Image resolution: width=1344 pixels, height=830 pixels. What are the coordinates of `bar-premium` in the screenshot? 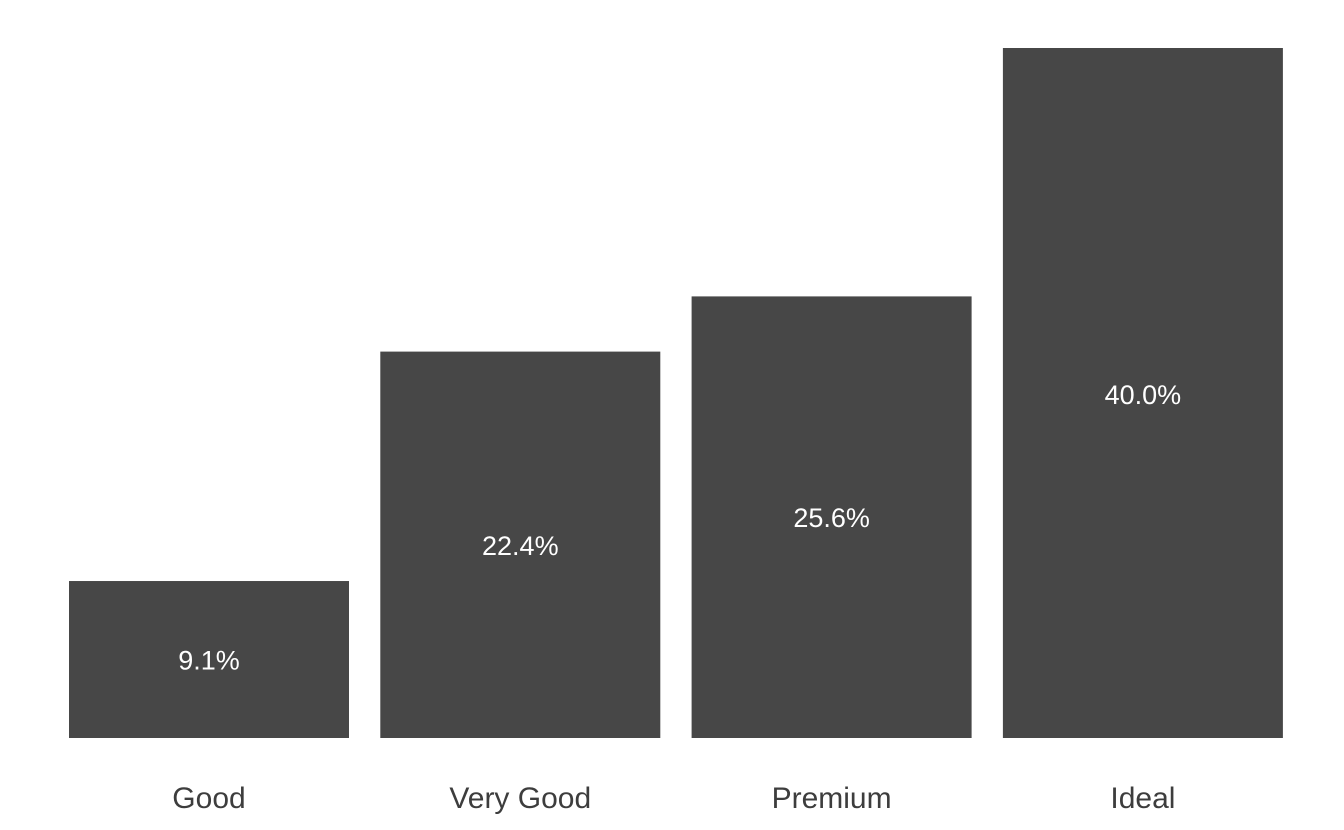 It's located at (831, 517).